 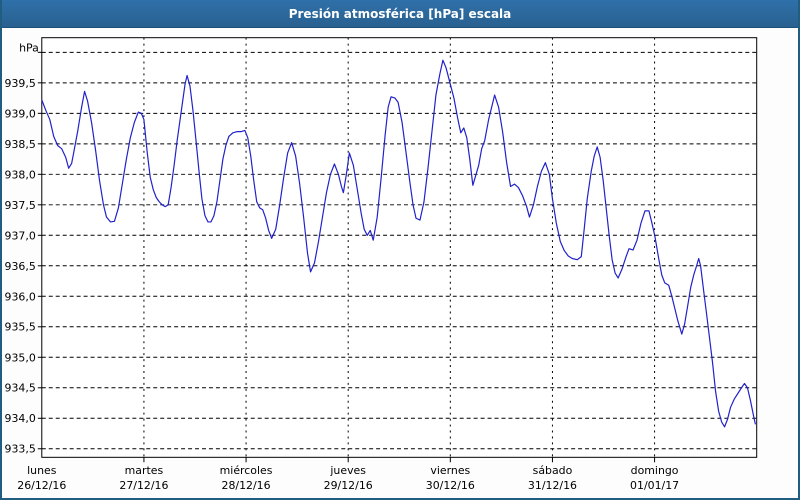 I want to click on x-weekday-label: jueves, so click(x=347, y=470).